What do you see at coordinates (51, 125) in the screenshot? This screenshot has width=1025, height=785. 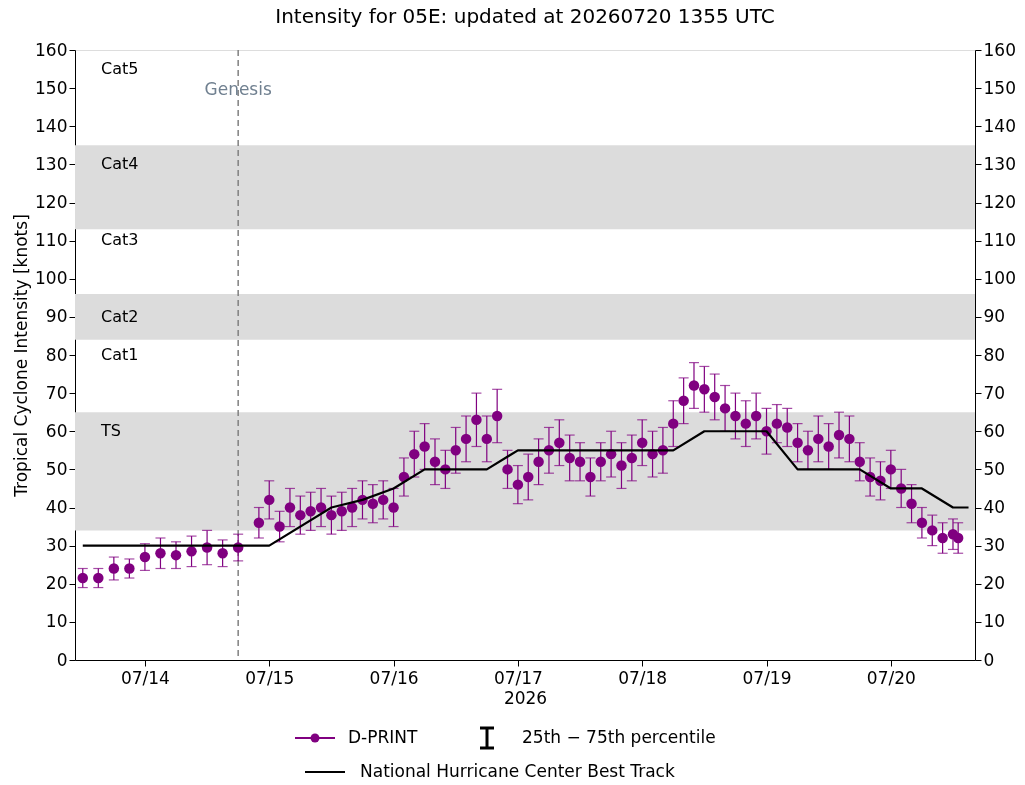 I see `y-tick-label: 140` at bounding box center [51, 125].